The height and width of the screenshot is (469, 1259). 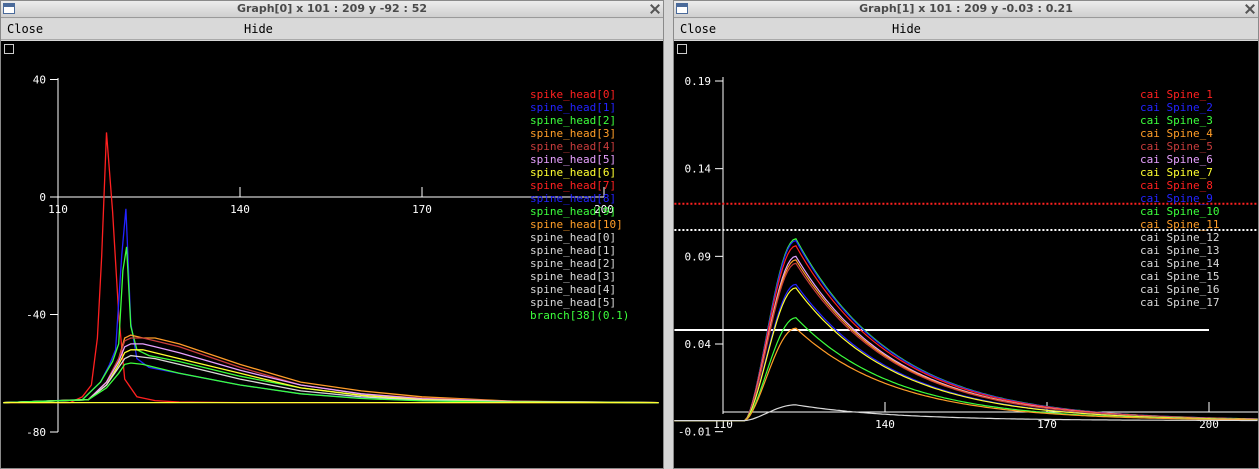 I want to click on legend-entry: cai Spine_1, so click(x=1176, y=94).